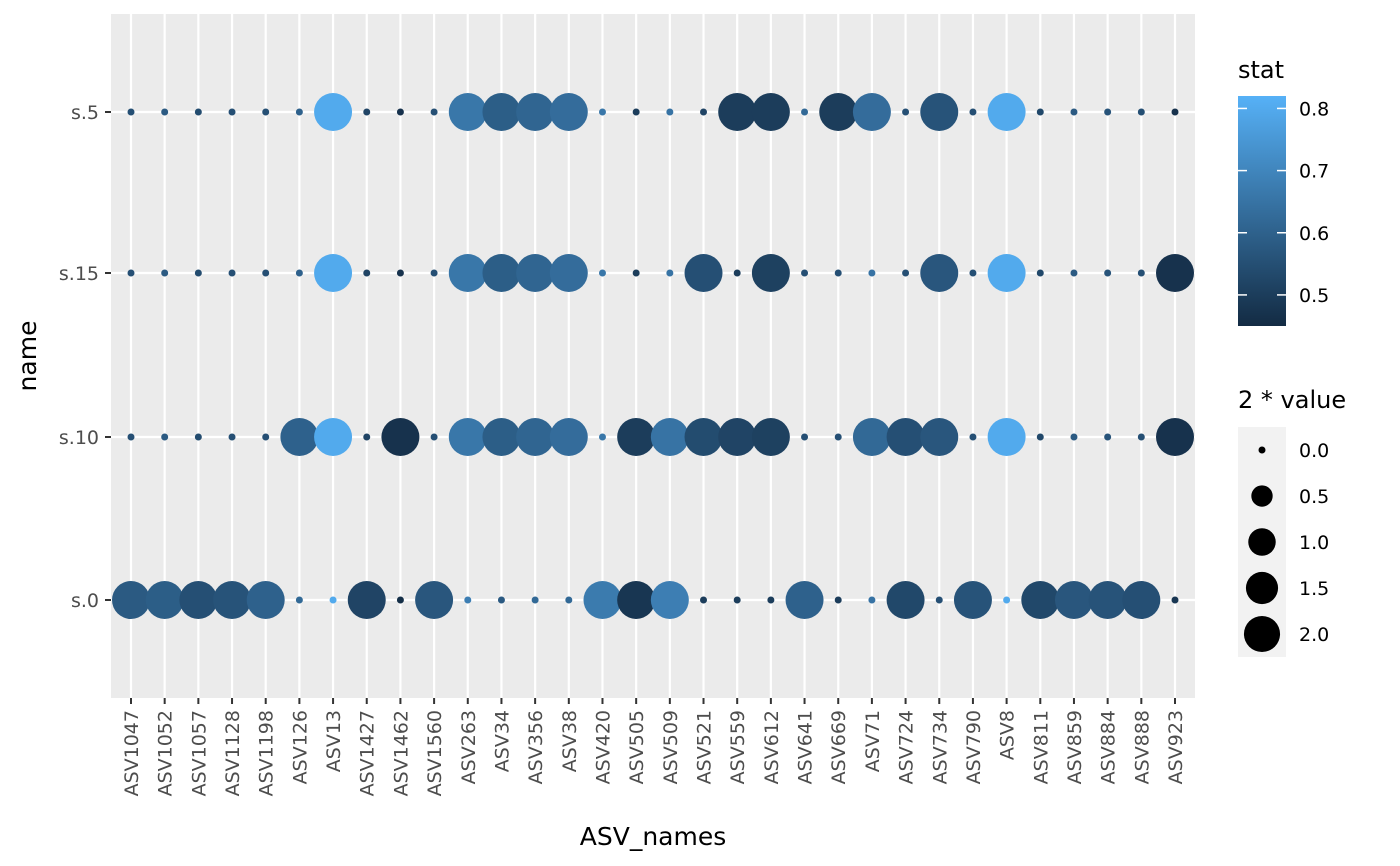 This screenshot has height=866, width=1400. What do you see at coordinates (132, 753) in the screenshot?
I see `x-tick-label: ASV1047` at bounding box center [132, 753].